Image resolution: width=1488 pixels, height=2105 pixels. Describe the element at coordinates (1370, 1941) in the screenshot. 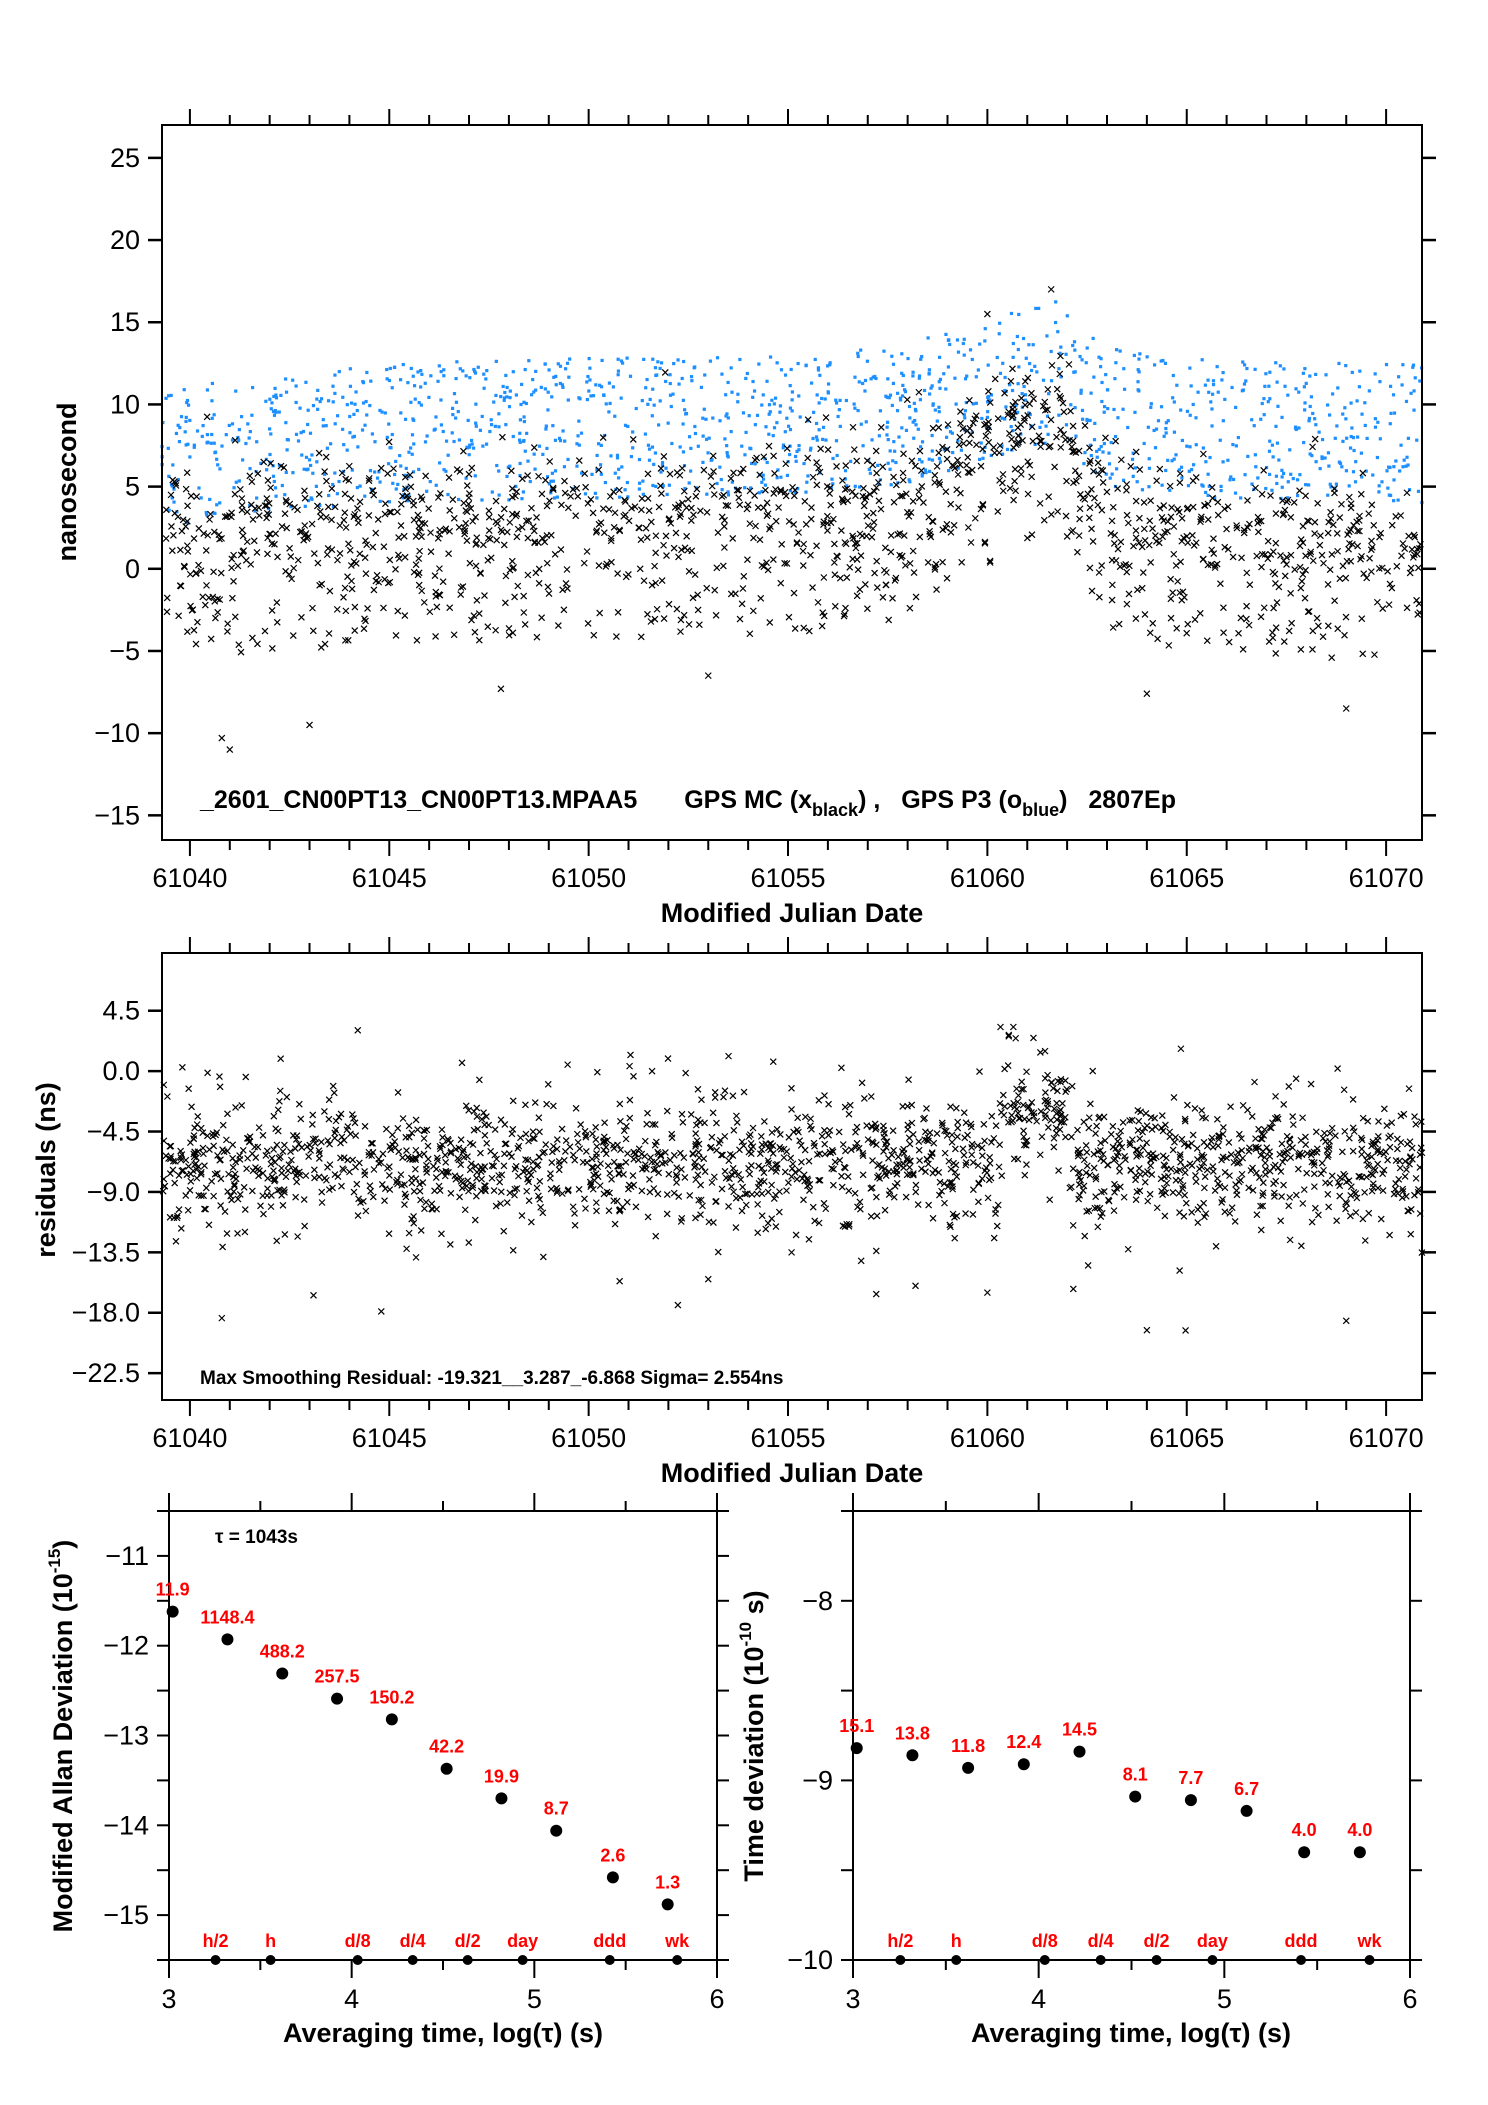

I see `time-marker-label: wk` at that location.